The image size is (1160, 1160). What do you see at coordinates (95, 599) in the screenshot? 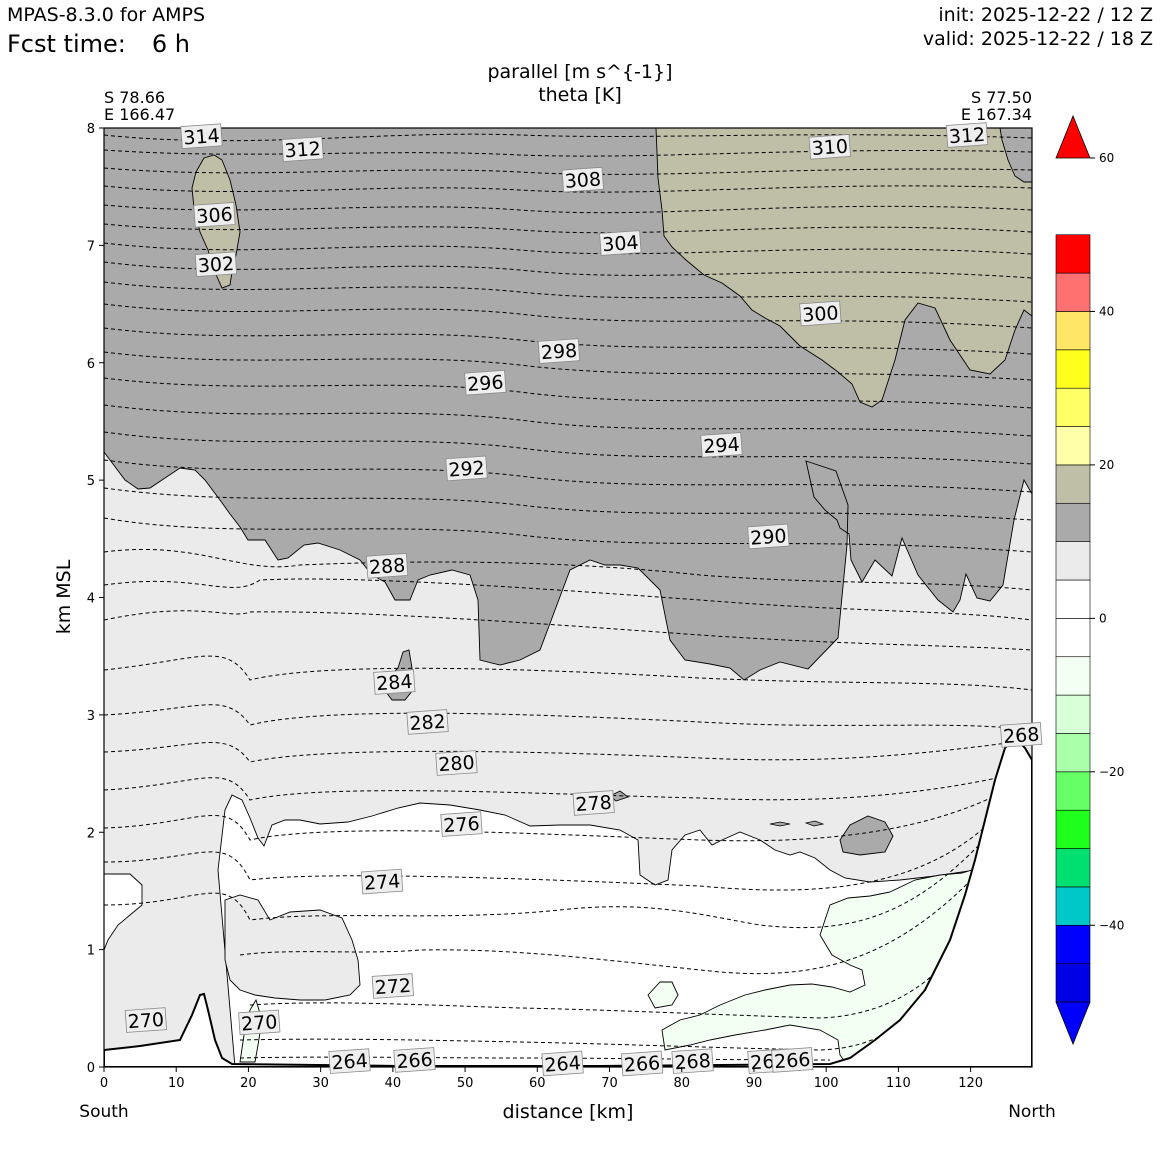
I see `y-axis: 0 1 2 3 4 5 6 7 8` at bounding box center [95, 599].